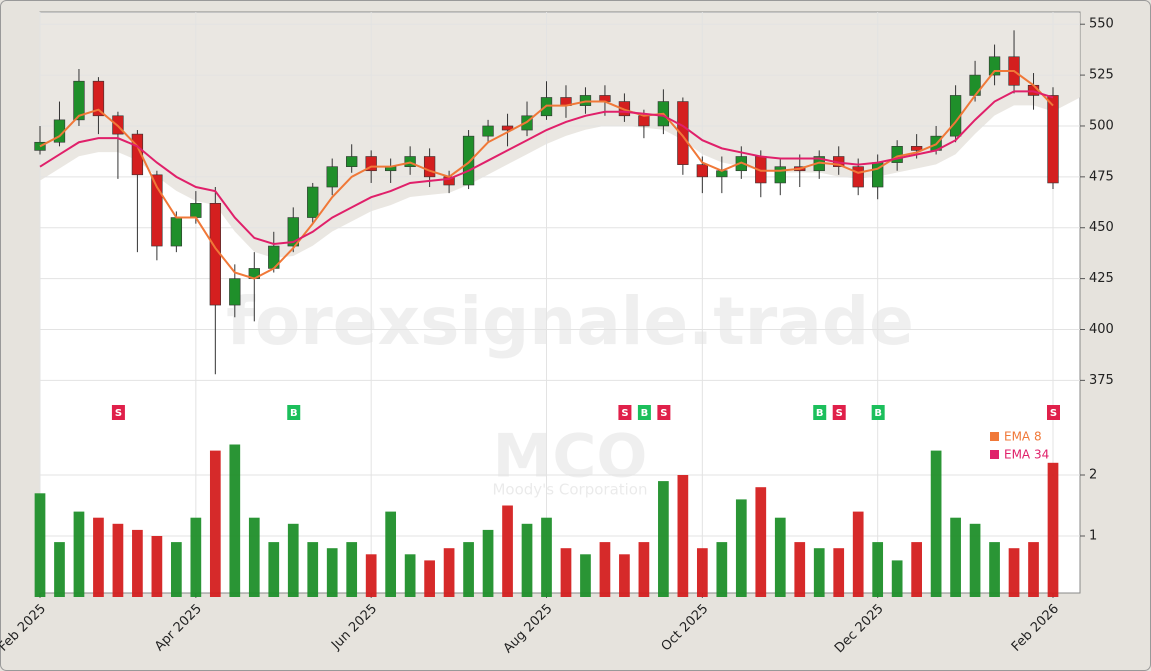  I want to click on y-tick-label: 500, so click(1101, 125).